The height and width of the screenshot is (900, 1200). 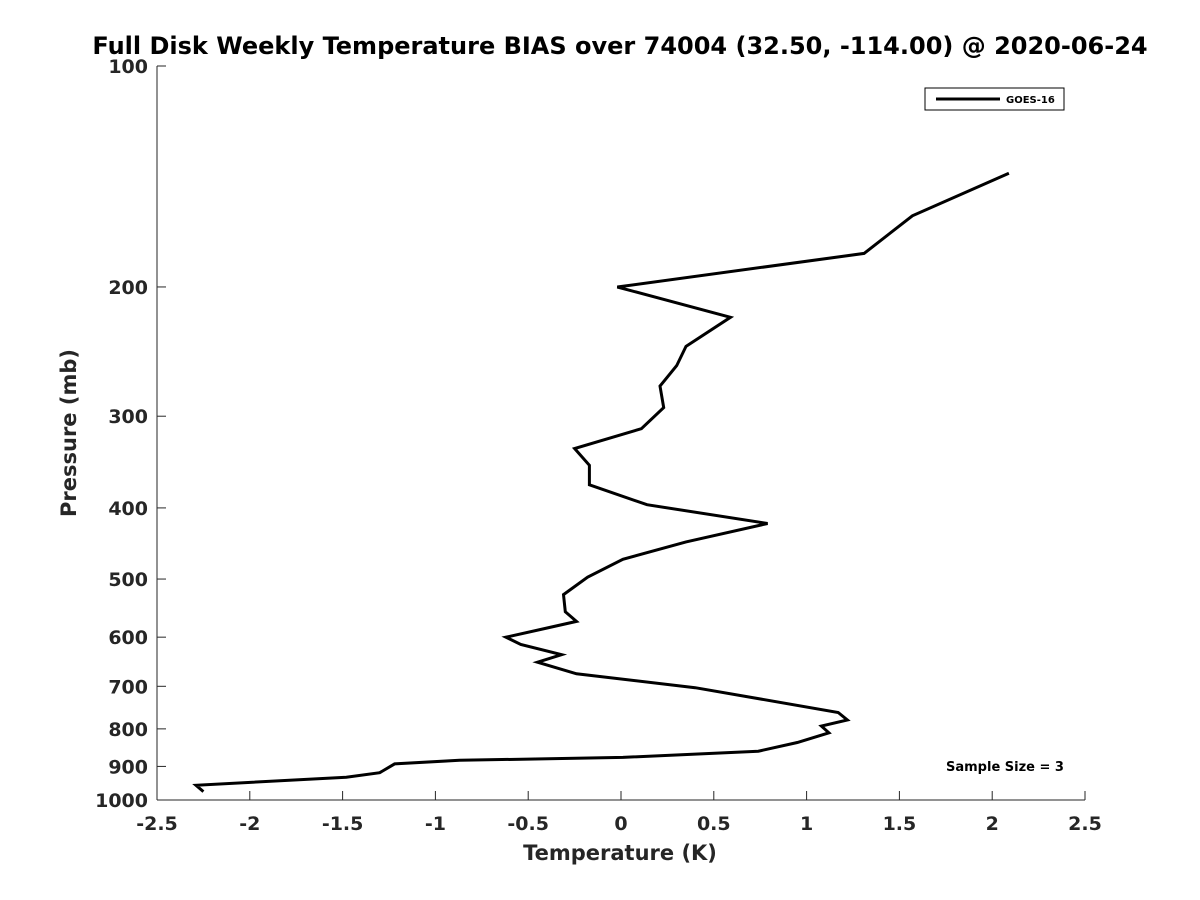 I want to click on y-tick-label: 1000, so click(x=121, y=801).